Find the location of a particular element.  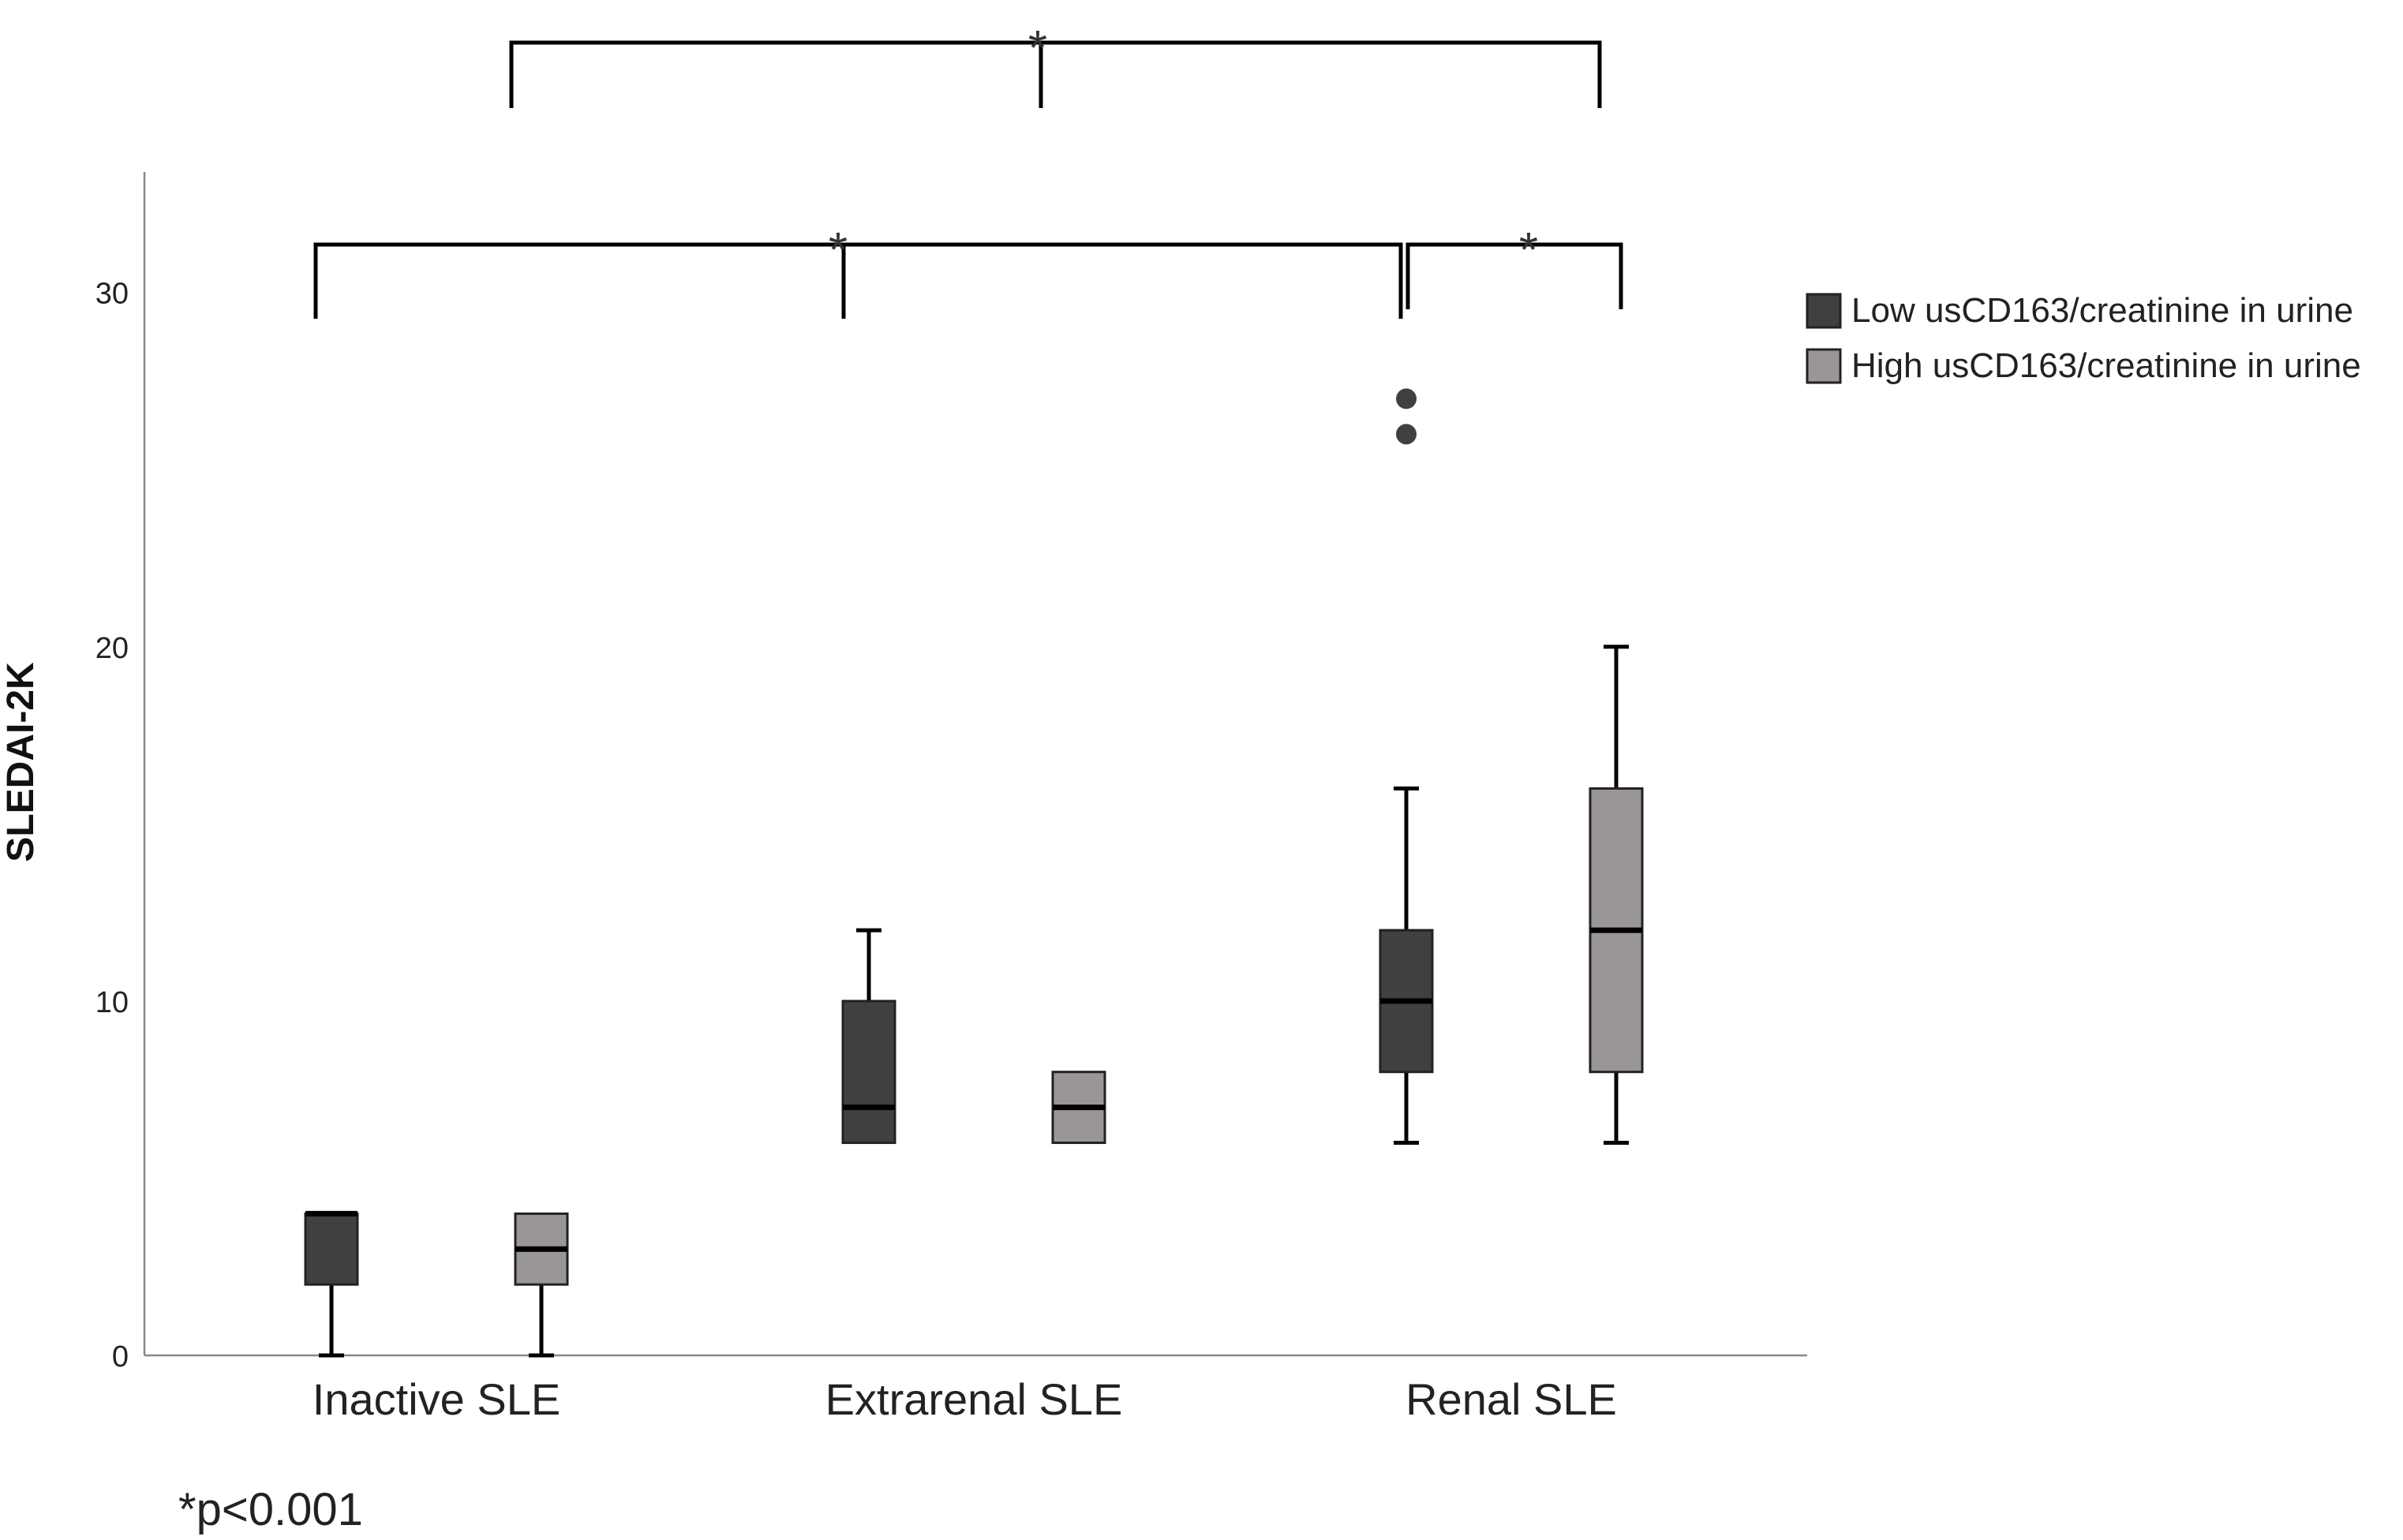

y-tick-label: 0 is located at coordinates (120, 1357).